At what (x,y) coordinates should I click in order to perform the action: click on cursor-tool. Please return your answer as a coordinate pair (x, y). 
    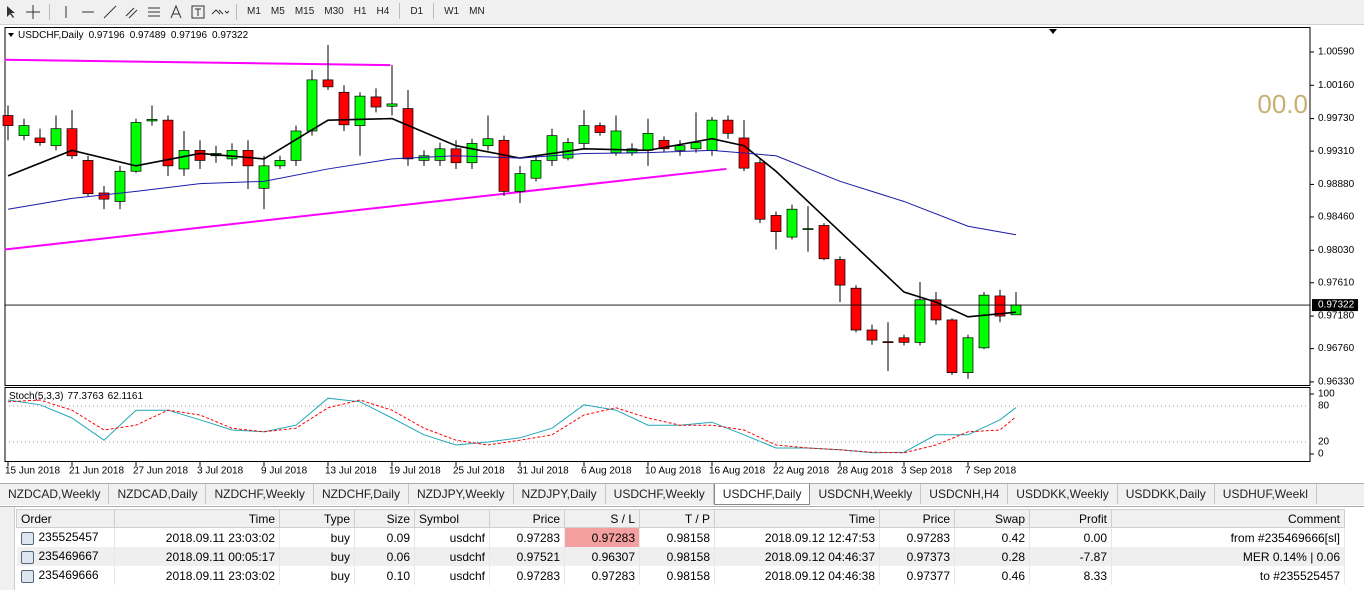
    Looking at the image, I should click on (11, 12).